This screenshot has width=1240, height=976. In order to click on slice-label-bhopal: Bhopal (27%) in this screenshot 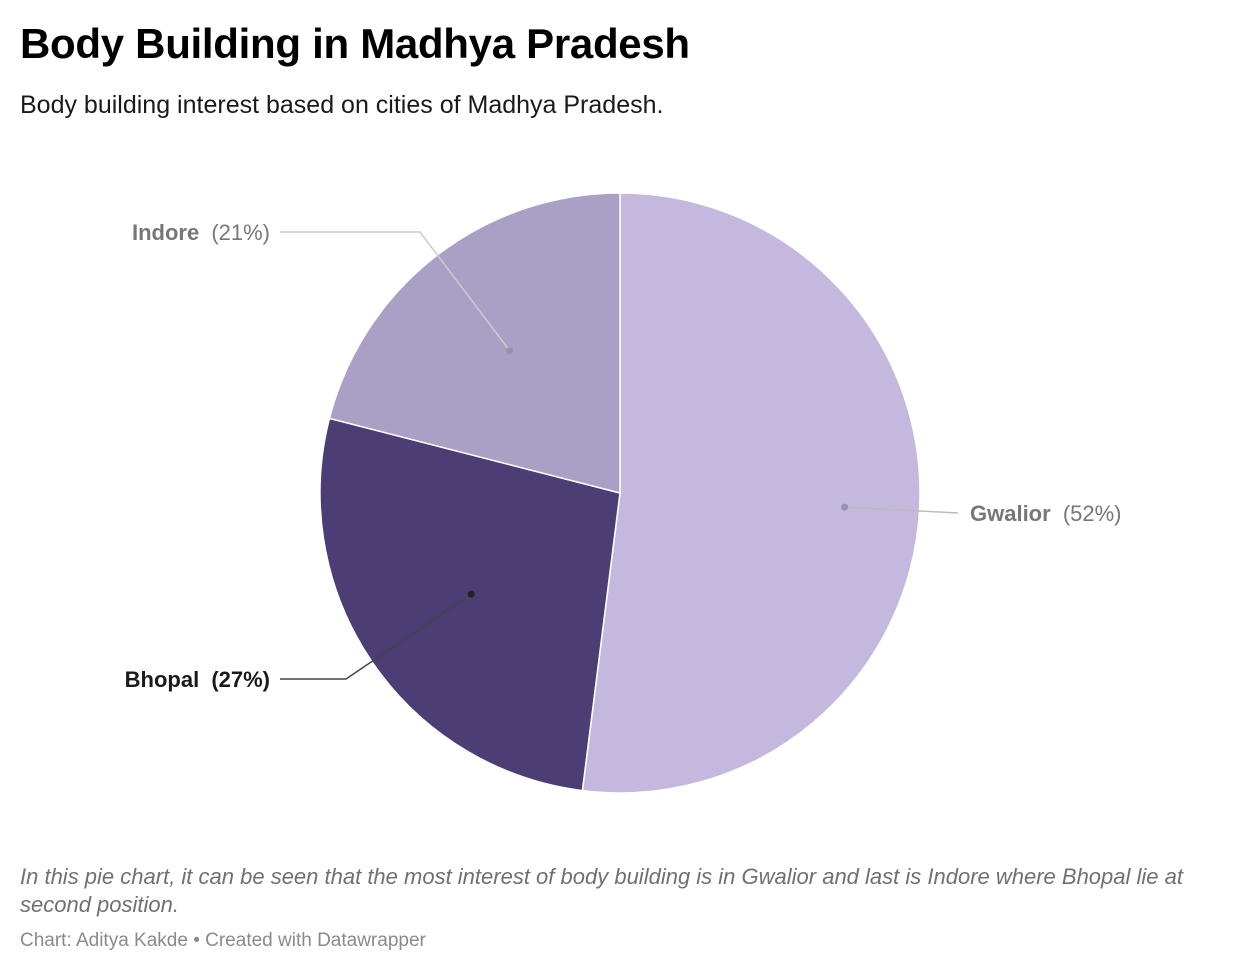, I will do `click(197, 679)`.